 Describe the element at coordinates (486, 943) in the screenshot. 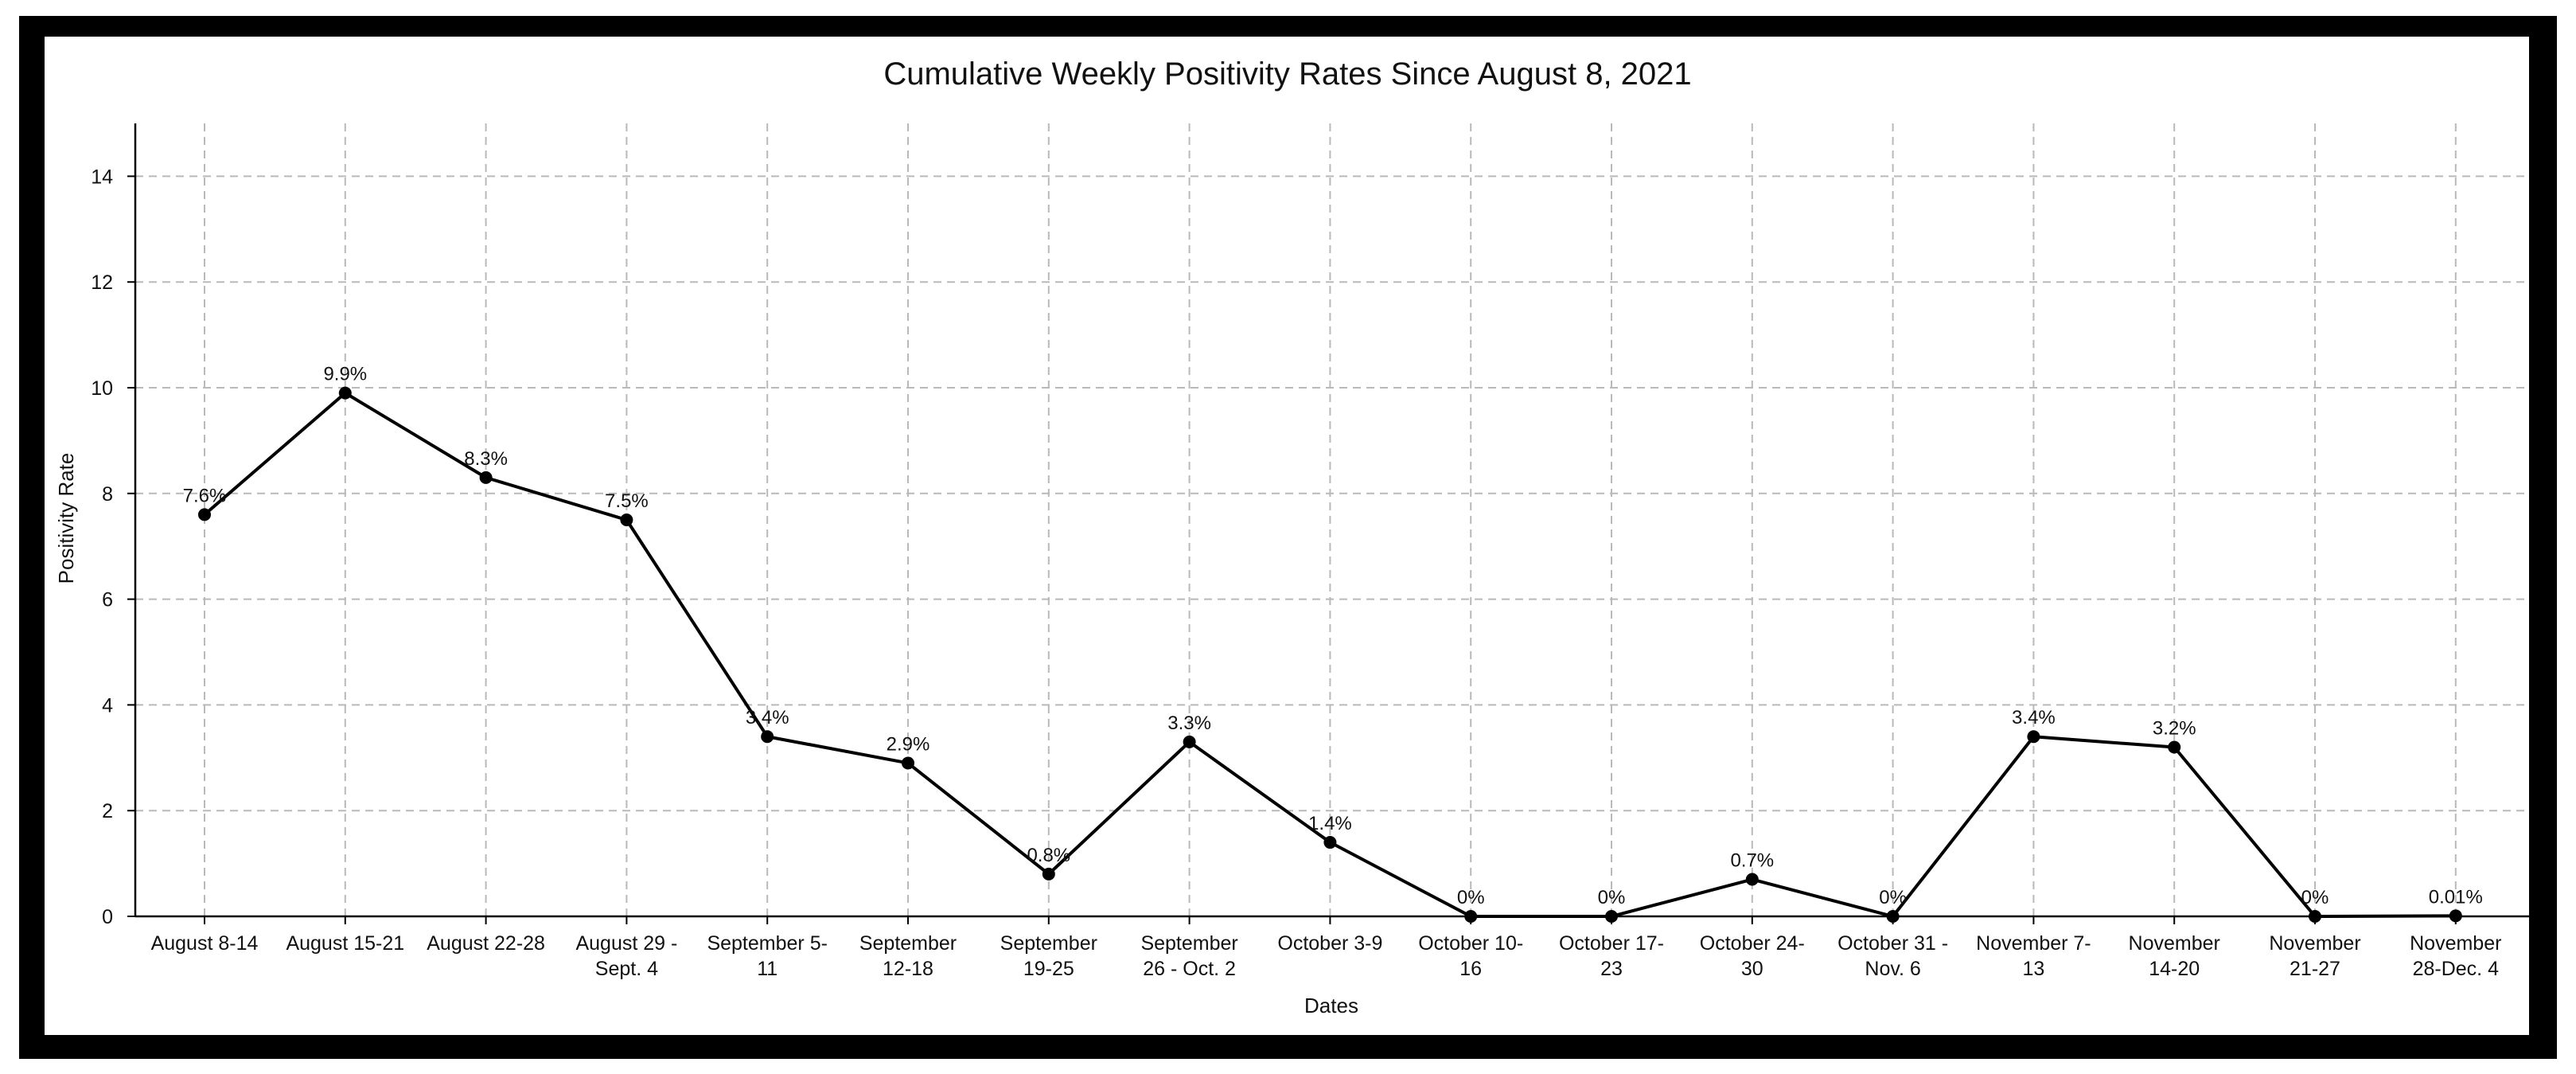

I see `x-tick-label: August 22-28` at that location.